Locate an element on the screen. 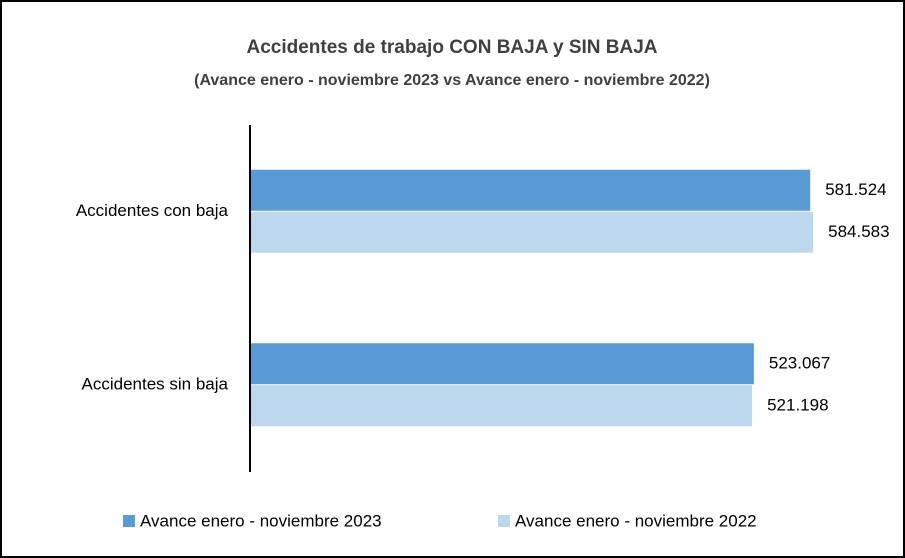 Image resolution: width=905 pixels, height=558 pixels. data-label: 521.198 is located at coordinates (797, 405).